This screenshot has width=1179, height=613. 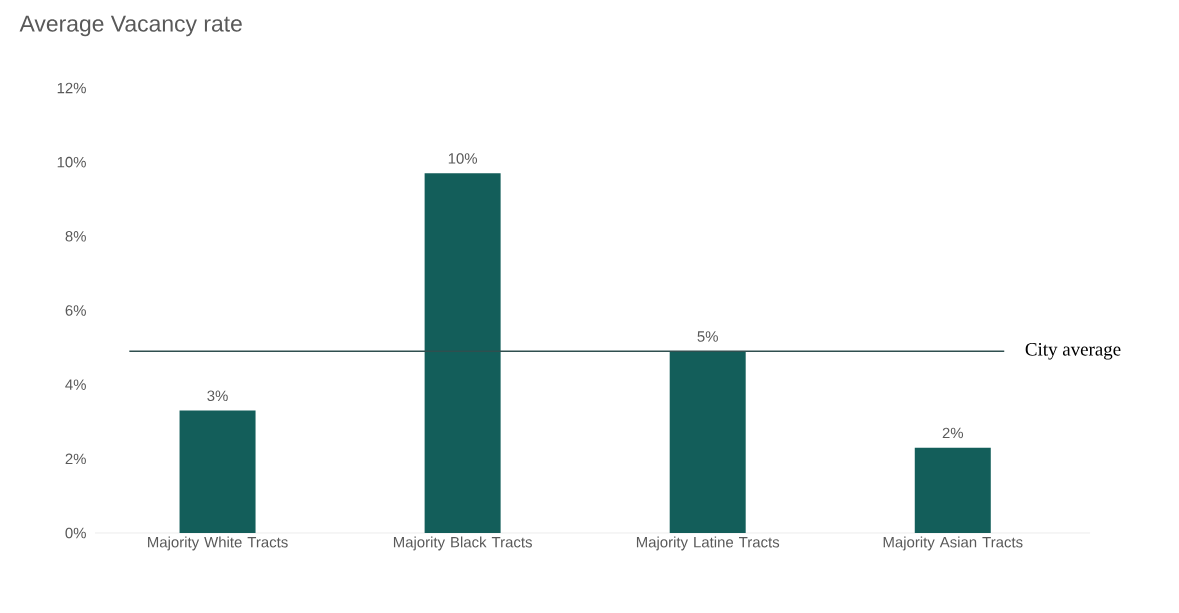 What do you see at coordinates (953, 543) in the screenshot?
I see `x-tick-label: Majority Asian Tracts` at bounding box center [953, 543].